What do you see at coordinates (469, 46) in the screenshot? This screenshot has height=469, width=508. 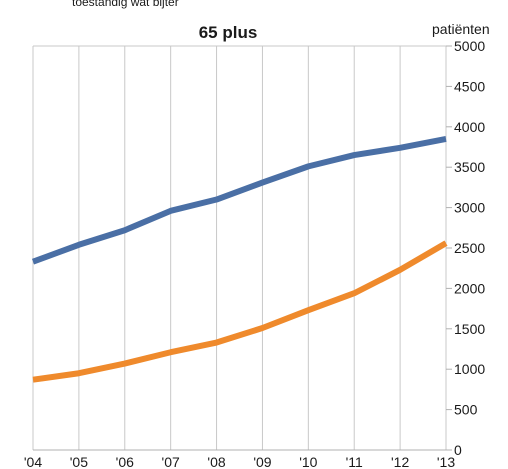 I see `y-tick-label: 5000` at bounding box center [469, 46].